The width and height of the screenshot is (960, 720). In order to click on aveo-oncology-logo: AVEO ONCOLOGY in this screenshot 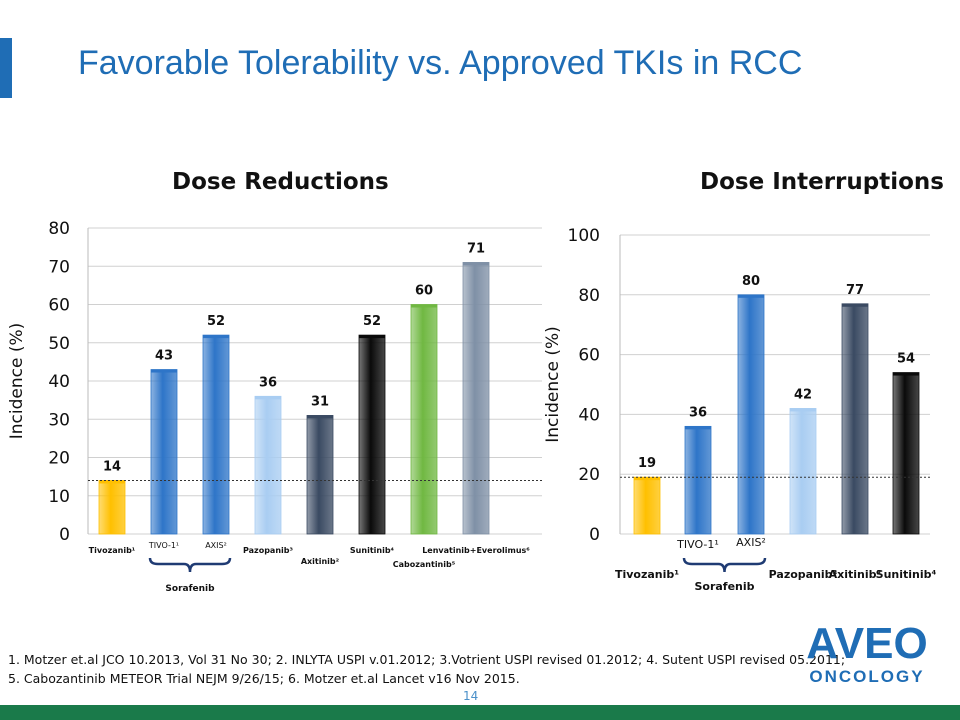, I will do `click(866, 652)`.